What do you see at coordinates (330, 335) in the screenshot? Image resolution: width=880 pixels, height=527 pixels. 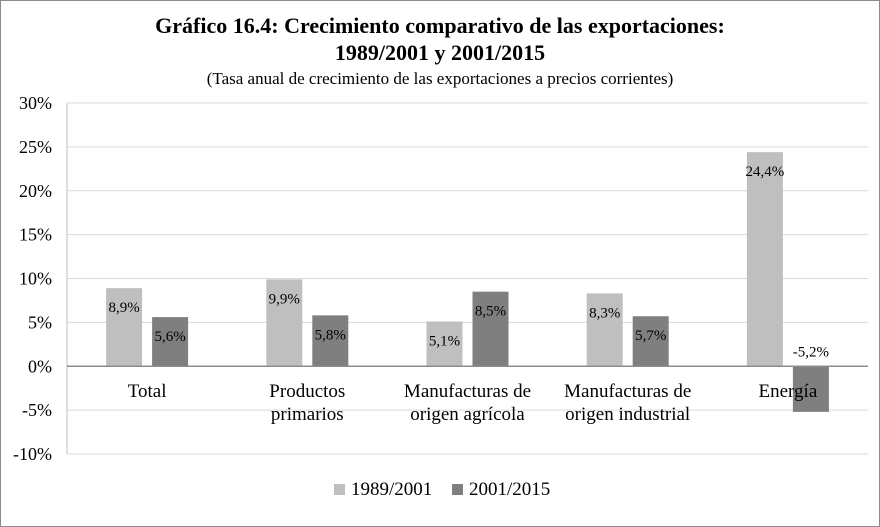 I see `data-label: 5,8%` at bounding box center [330, 335].